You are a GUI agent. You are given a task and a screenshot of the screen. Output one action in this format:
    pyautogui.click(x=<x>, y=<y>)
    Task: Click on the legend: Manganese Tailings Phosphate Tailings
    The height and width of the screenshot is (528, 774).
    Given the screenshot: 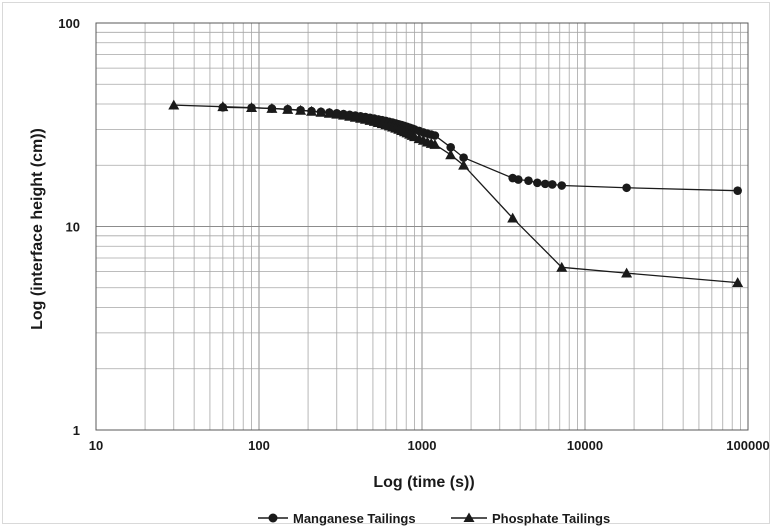 What is the action you would take?
    pyautogui.click(x=434, y=518)
    